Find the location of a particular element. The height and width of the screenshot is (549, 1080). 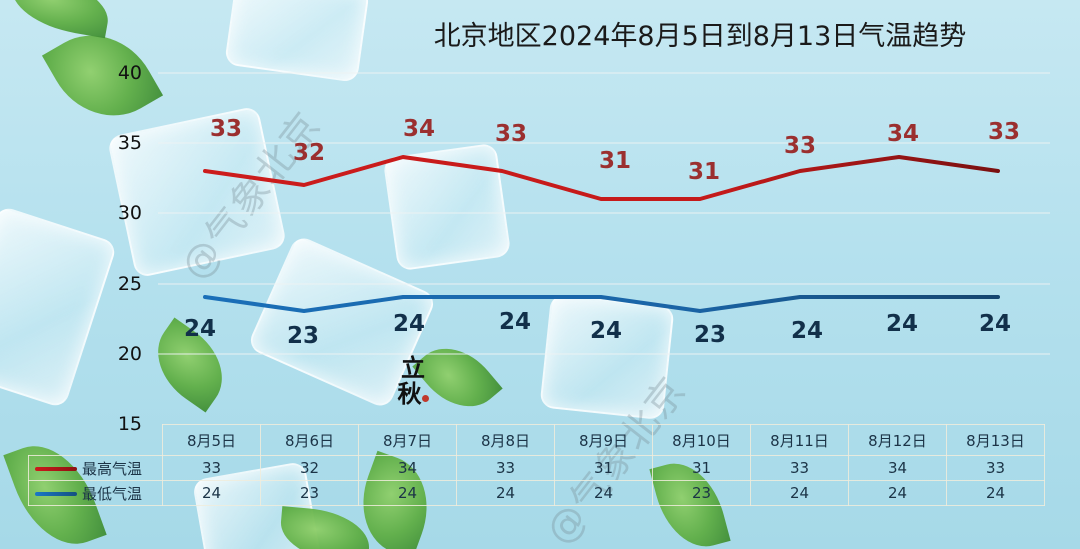

y-tick-label: 15 is located at coordinates (129, 424).